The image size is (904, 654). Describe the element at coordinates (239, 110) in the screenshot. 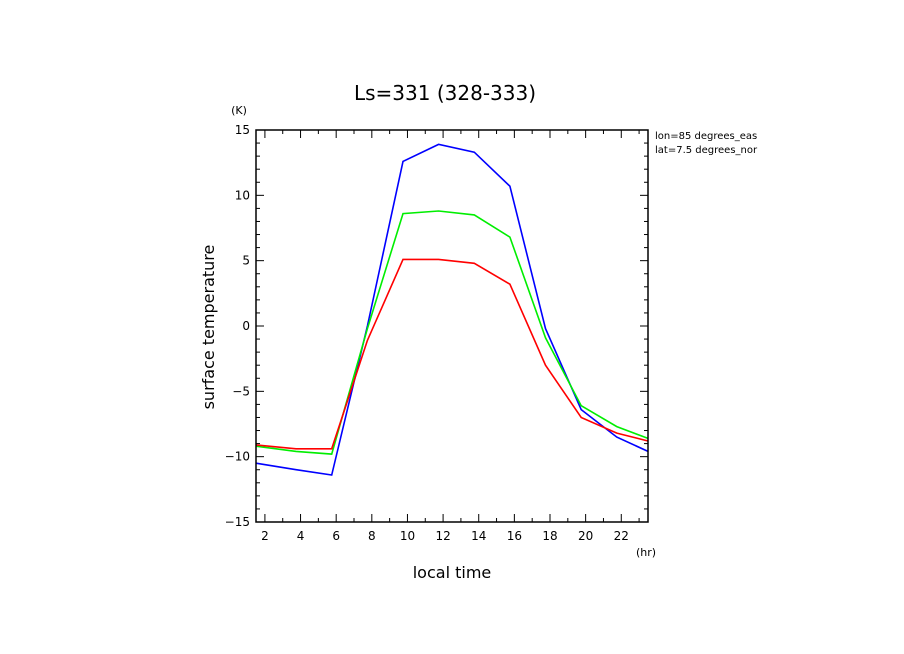

I see `y-unit-label: (K)` at that location.